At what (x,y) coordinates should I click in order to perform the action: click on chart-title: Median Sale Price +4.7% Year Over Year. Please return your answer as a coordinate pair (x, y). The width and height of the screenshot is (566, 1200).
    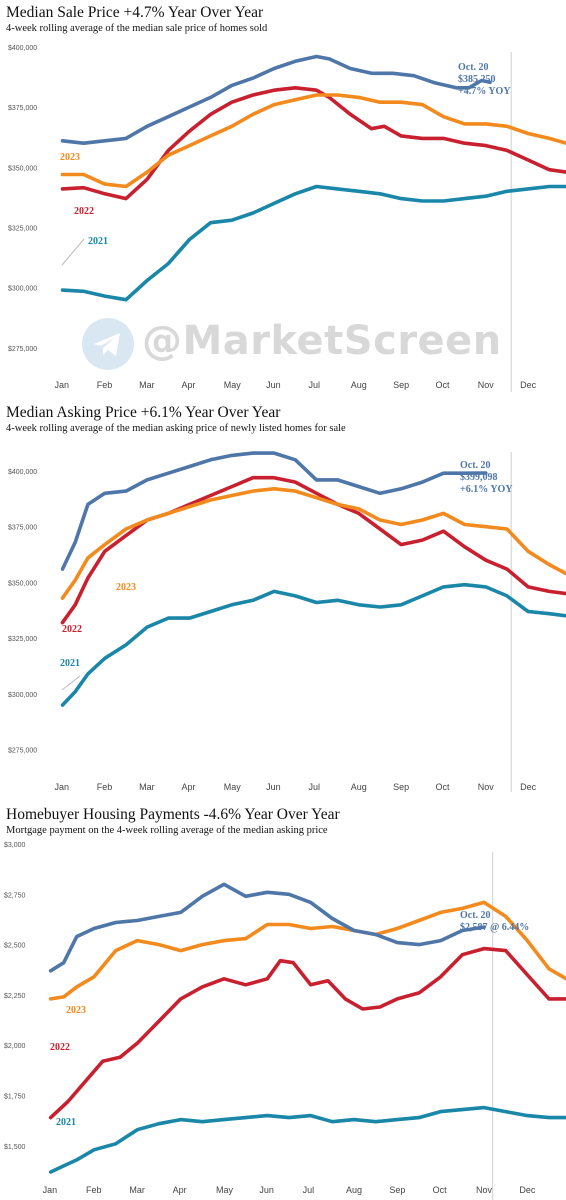
    Looking at the image, I should click on (135, 12).